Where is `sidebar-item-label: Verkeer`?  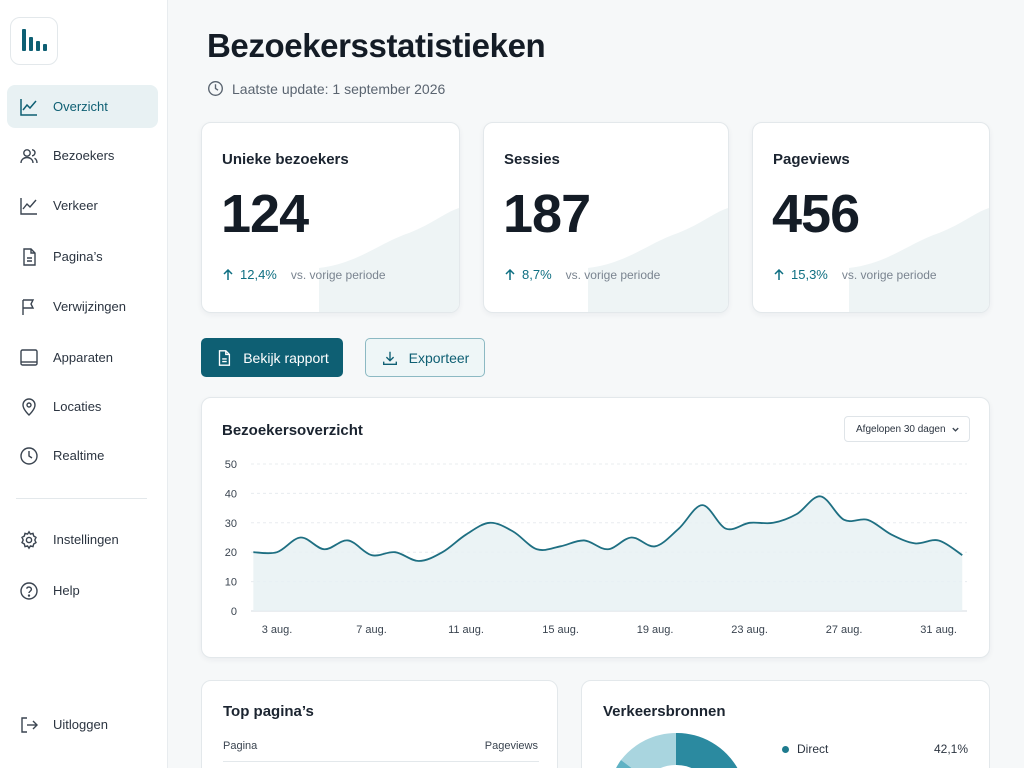
sidebar-item-label: Verkeer is located at coordinates (75, 205).